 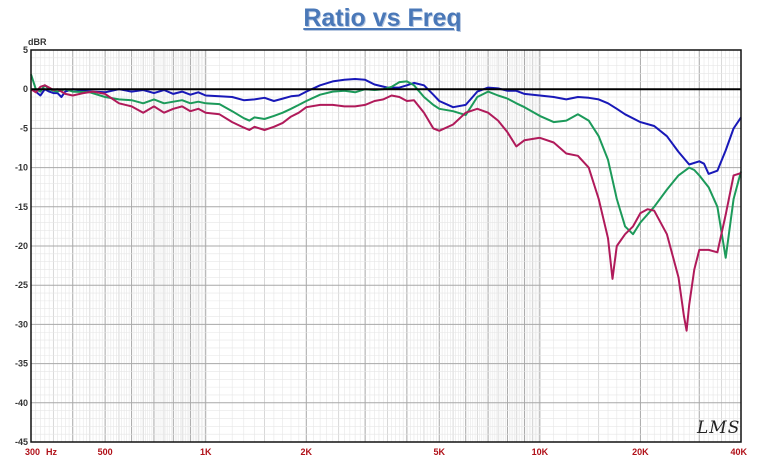 What do you see at coordinates (540, 452) in the screenshot?
I see `x-tick-label: 10K` at bounding box center [540, 452].